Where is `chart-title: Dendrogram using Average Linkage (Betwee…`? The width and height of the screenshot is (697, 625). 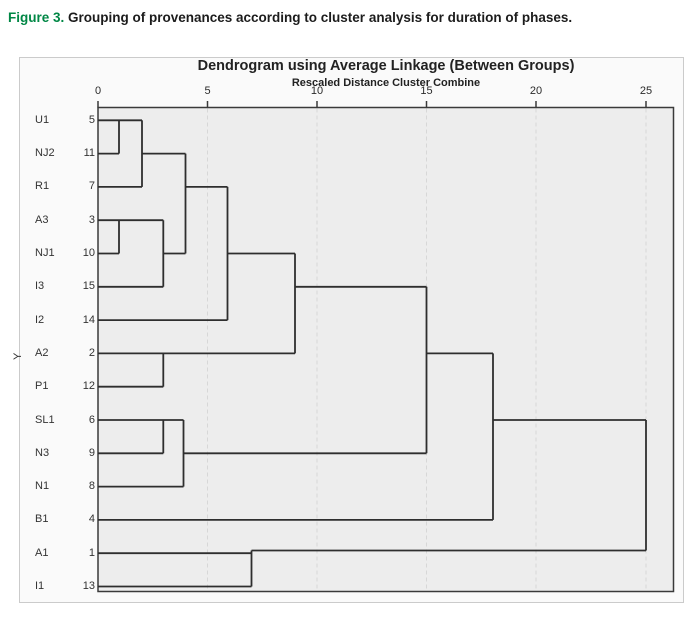 chart-title: Dendrogram using Average Linkage (Betwee… is located at coordinates (386, 66).